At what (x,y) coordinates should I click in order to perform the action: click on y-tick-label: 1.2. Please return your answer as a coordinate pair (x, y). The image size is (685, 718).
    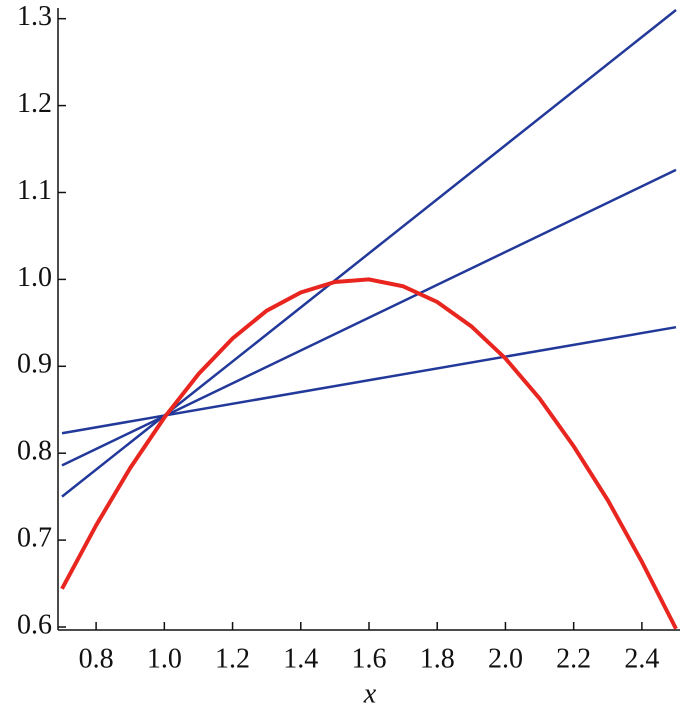
    Looking at the image, I should click on (34, 103).